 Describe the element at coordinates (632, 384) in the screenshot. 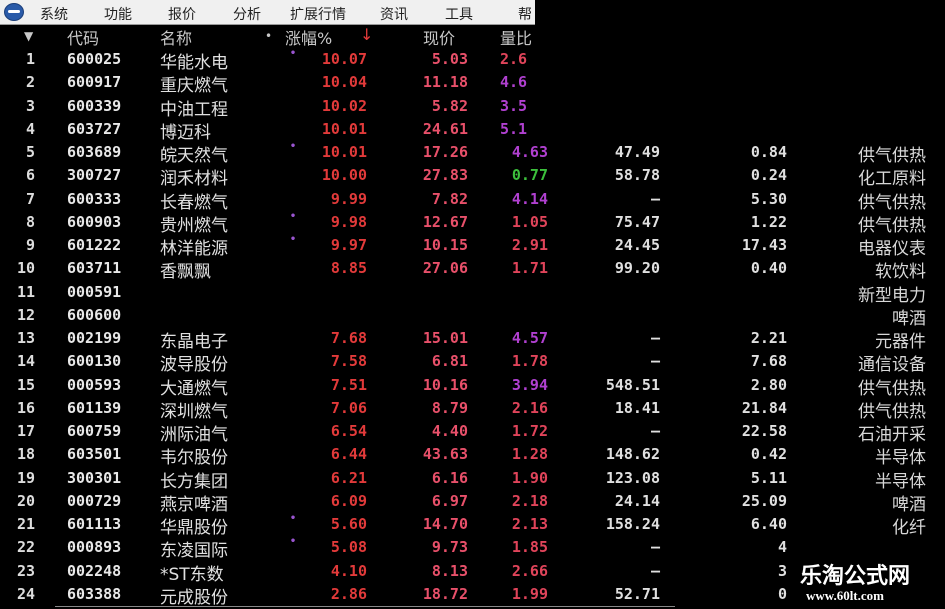

I see `pe-ratio: 548.51` at that location.